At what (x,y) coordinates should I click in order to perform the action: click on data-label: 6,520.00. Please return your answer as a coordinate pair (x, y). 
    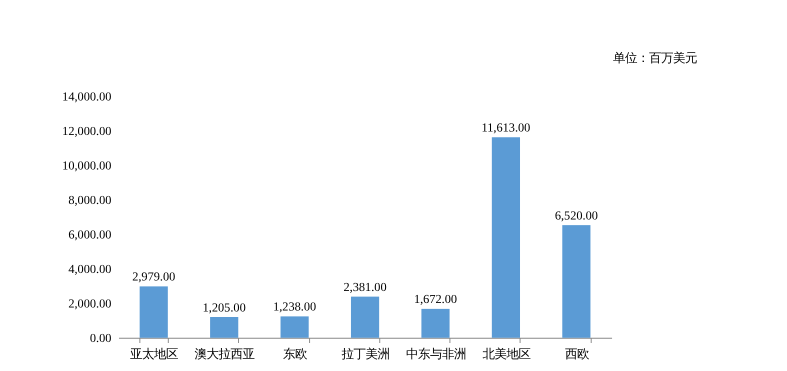
    Looking at the image, I should click on (576, 215).